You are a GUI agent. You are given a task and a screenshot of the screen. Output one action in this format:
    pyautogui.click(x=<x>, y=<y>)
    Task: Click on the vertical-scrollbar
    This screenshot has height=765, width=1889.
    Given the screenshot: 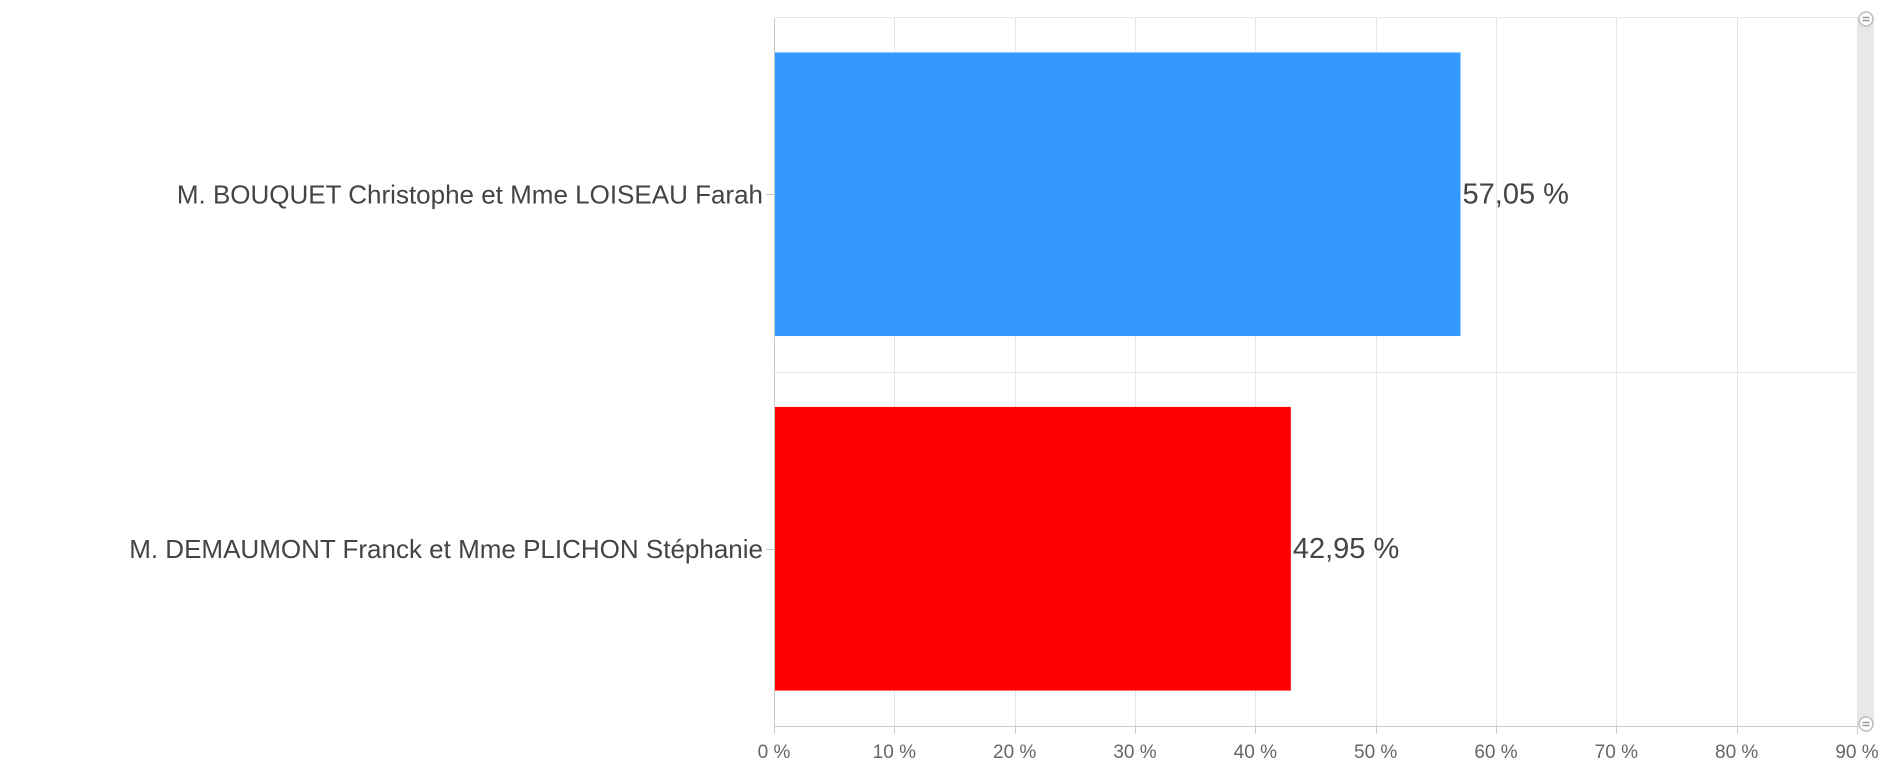 What is the action you would take?
    pyautogui.click(x=1866, y=371)
    